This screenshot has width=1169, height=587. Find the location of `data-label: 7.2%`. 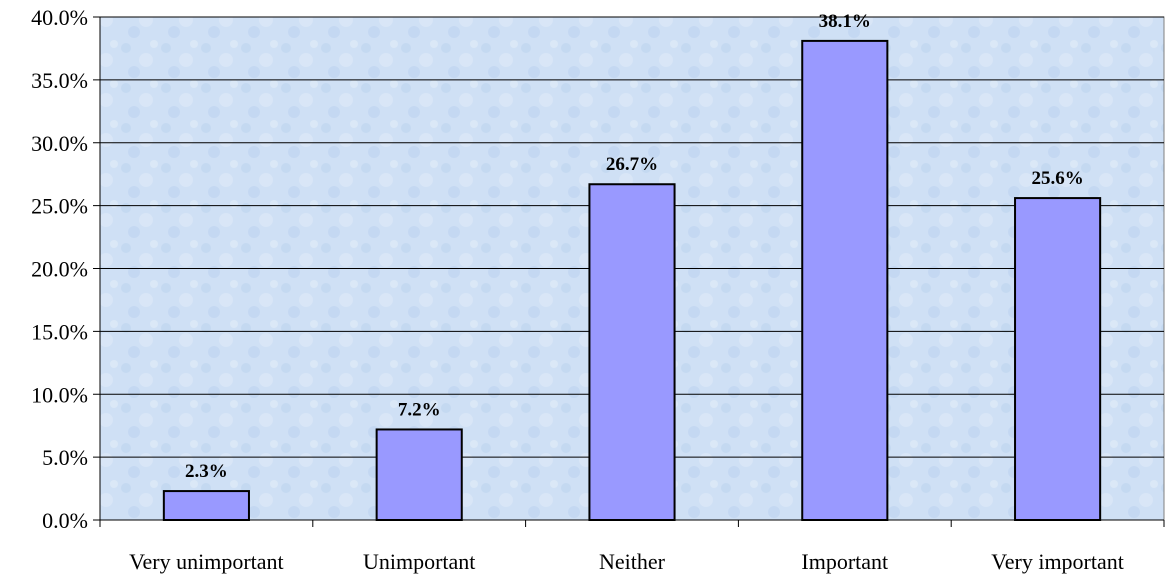

data-label: 7.2% is located at coordinates (419, 409).